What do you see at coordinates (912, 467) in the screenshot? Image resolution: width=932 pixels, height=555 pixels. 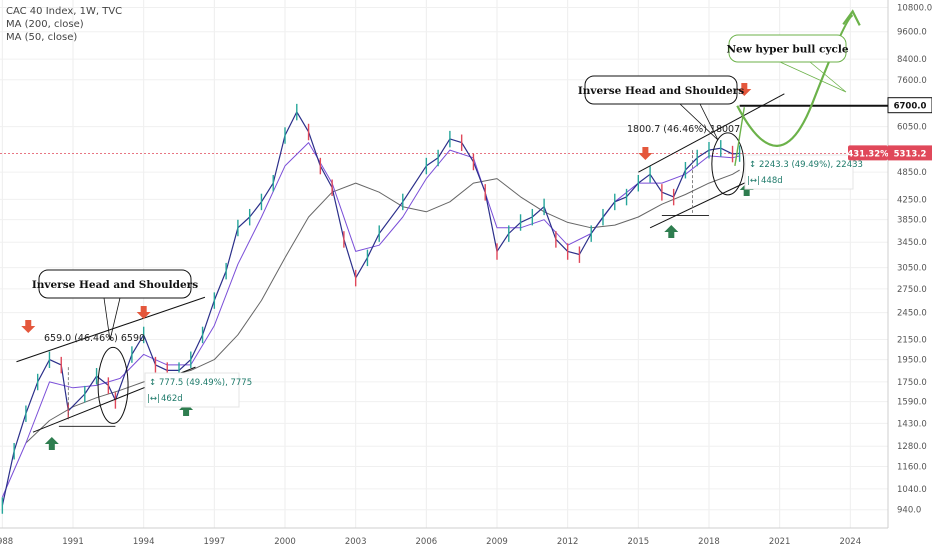 I see `y-tick-label: 1160.0` at bounding box center [912, 467].